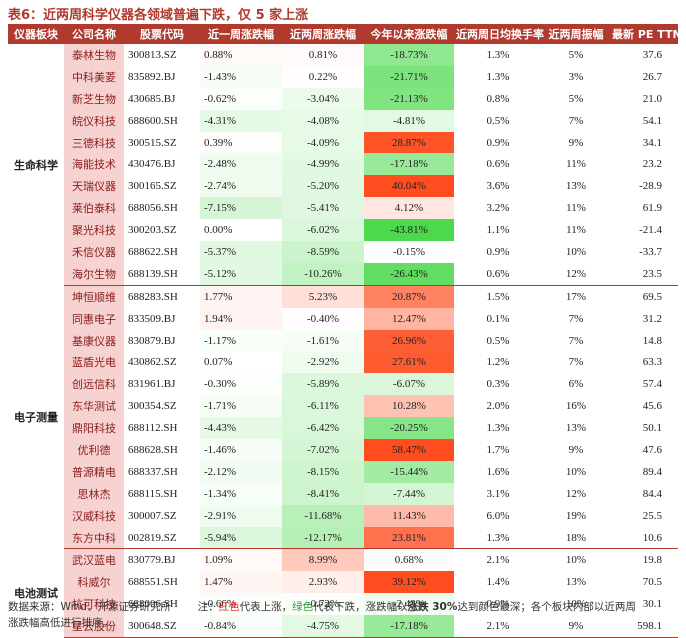 The image size is (686, 638). Describe the element at coordinates (94, 120) in the screenshot. I see `company-name: 皖仪科技` at that location.